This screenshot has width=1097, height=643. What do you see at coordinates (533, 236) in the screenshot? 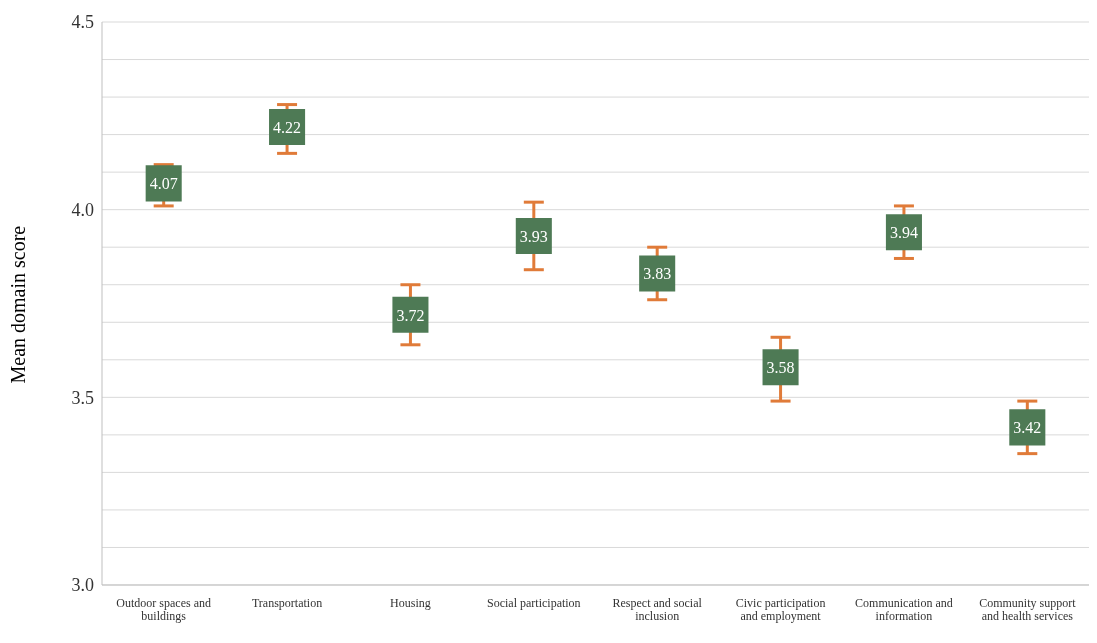
I see `data-label: 3.93` at bounding box center [533, 236].